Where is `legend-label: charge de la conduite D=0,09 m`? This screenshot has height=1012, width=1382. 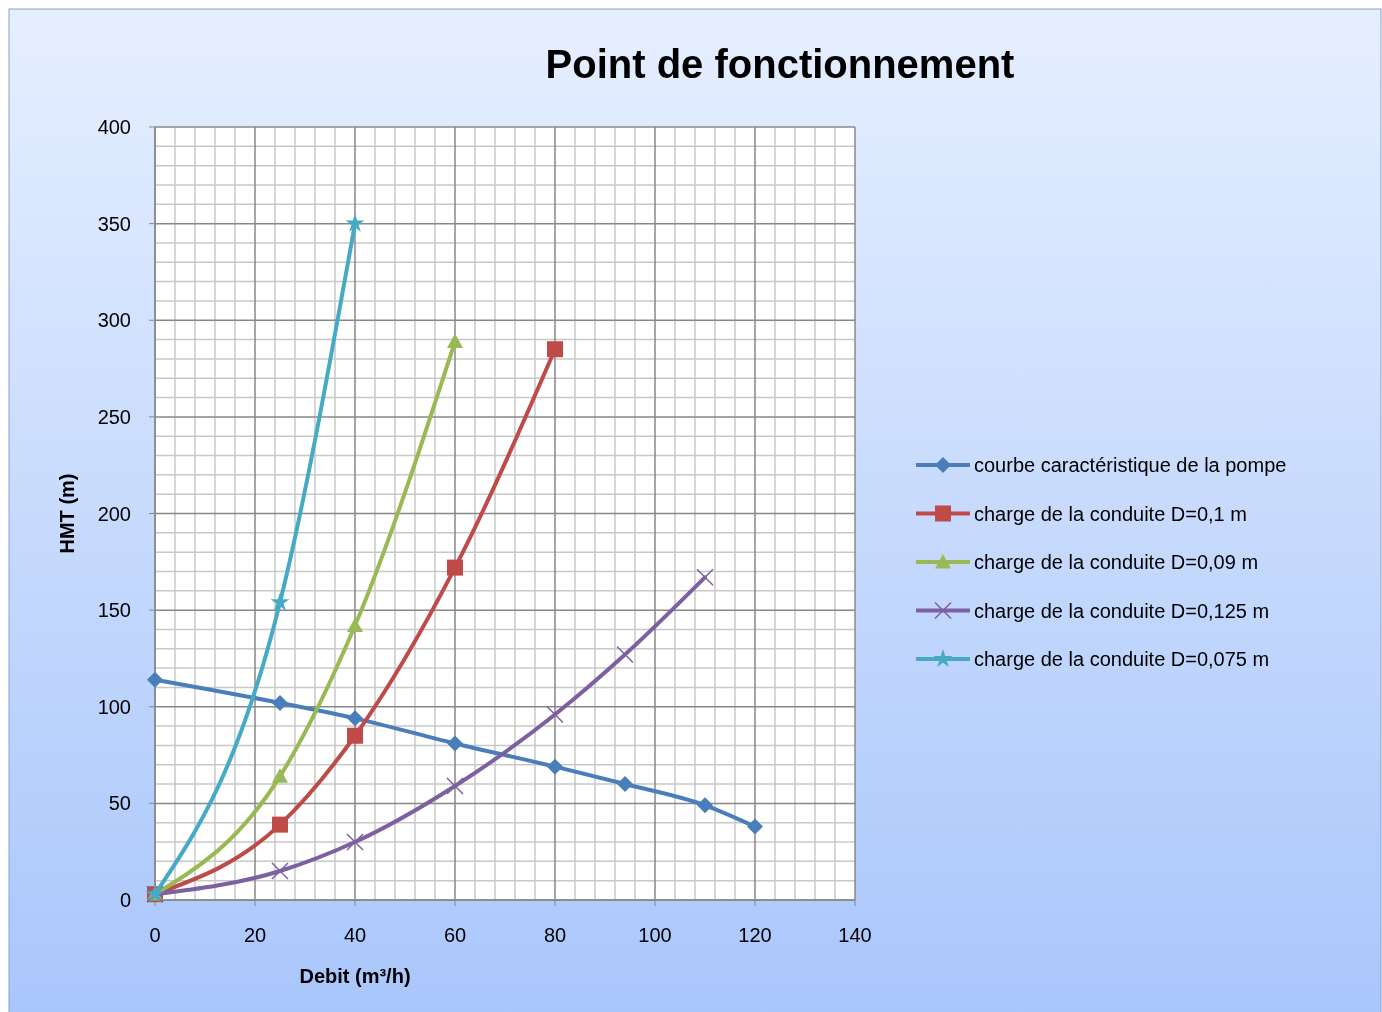
legend-label: charge de la conduite D=0,09 m is located at coordinates (1116, 562).